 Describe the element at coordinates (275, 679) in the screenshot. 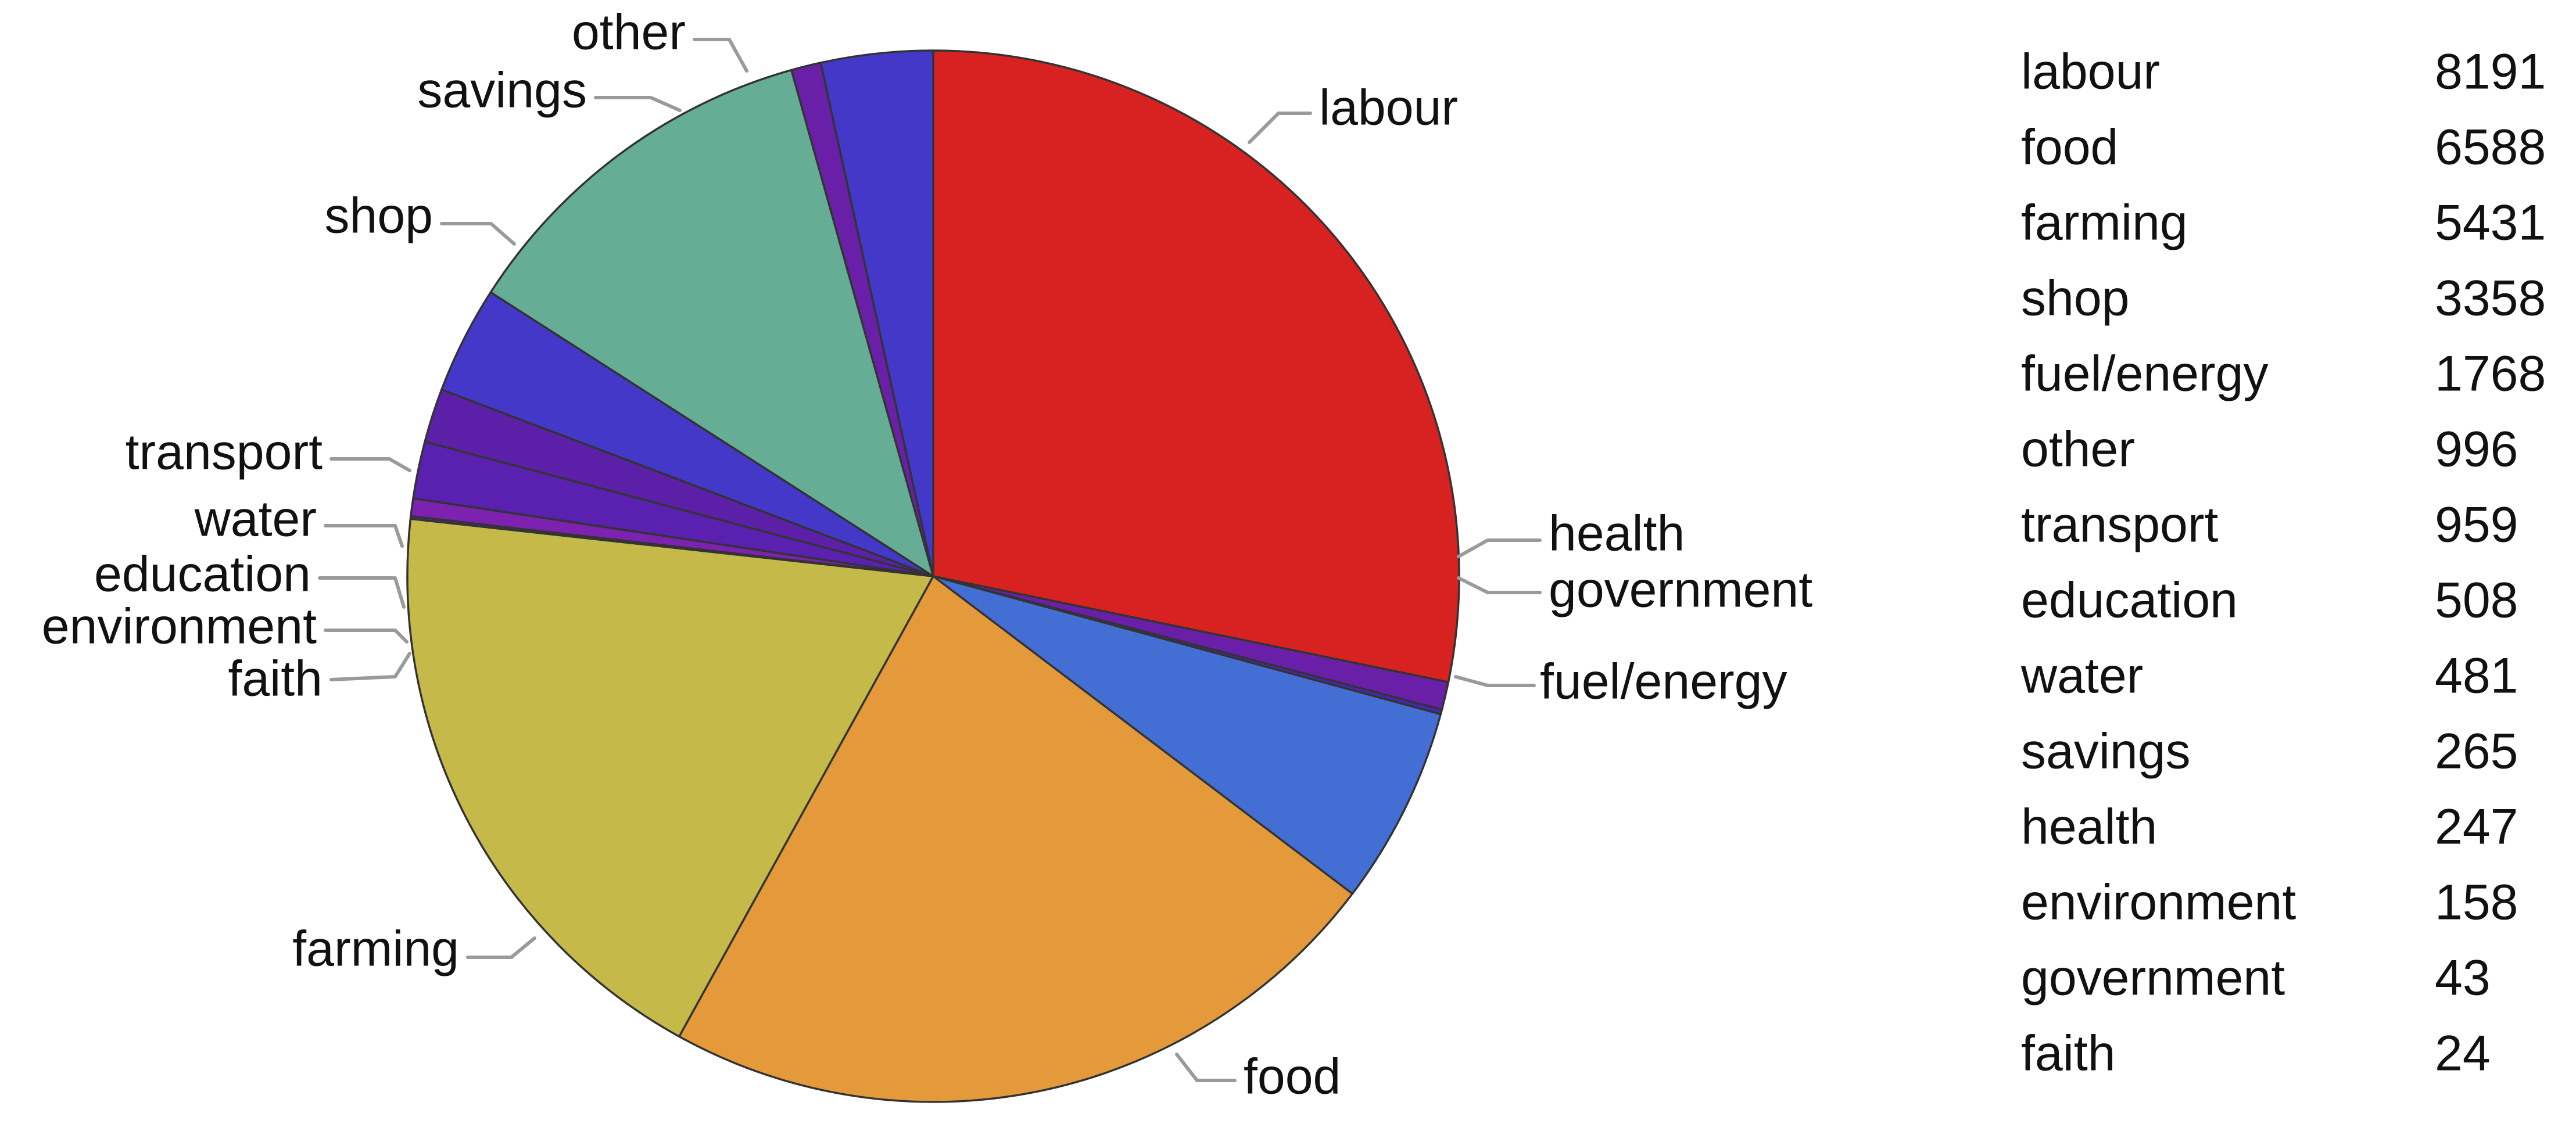

I see `pie-label-faith: faith` at that location.